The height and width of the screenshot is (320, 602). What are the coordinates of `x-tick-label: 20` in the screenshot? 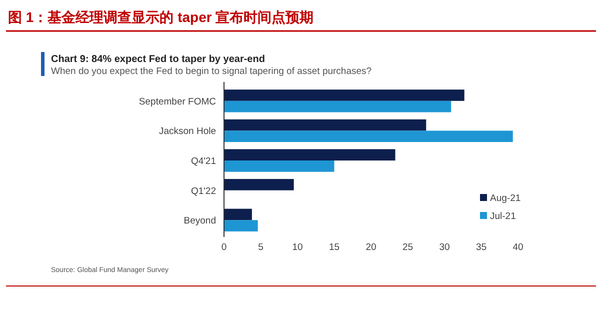 It's located at (371, 247).